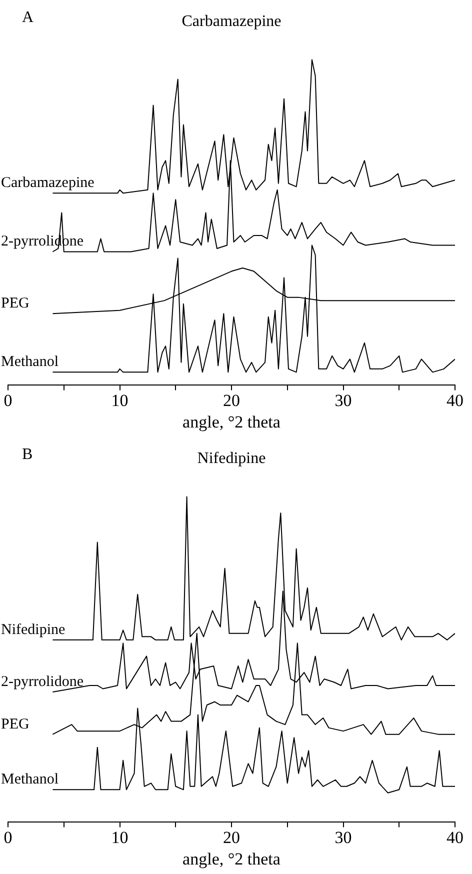 The width and height of the screenshot is (472, 874). Describe the element at coordinates (232, 21) in the screenshot. I see `chart-title: Carbamazepine` at that location.